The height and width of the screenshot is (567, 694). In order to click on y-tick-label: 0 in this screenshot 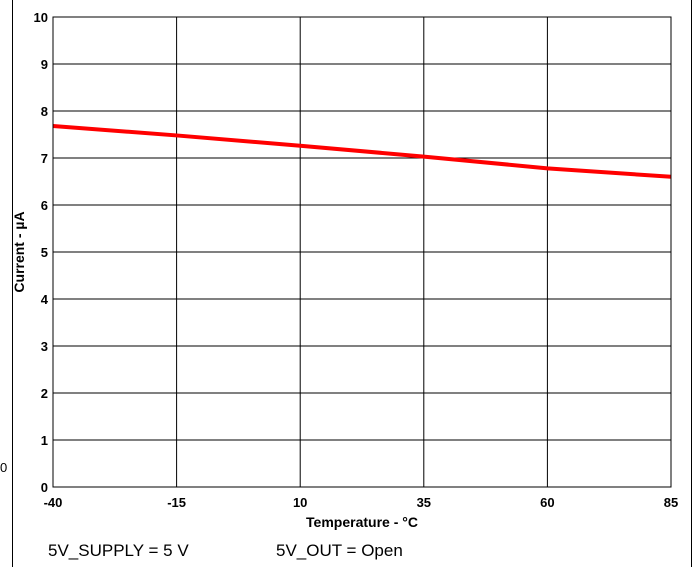, I will do `click(44, 487)`.